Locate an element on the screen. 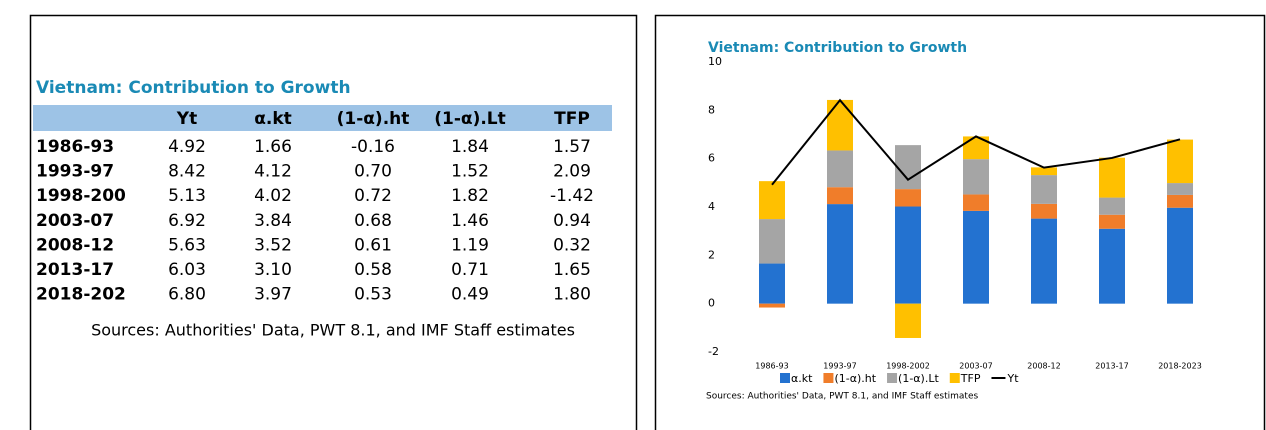  y-tick-label: 8 is located at coordinates (711, 109).